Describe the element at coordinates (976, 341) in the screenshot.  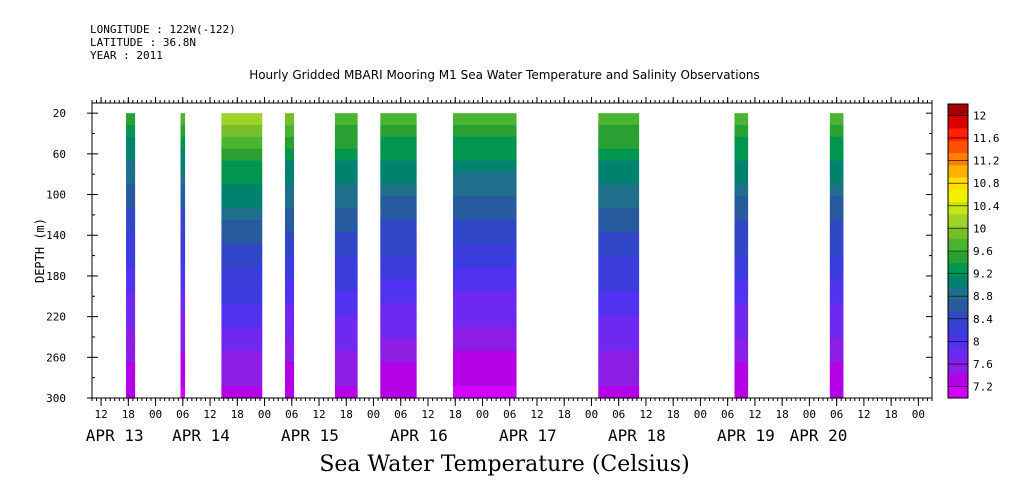
I see `colorbar-label: 8` at that location.